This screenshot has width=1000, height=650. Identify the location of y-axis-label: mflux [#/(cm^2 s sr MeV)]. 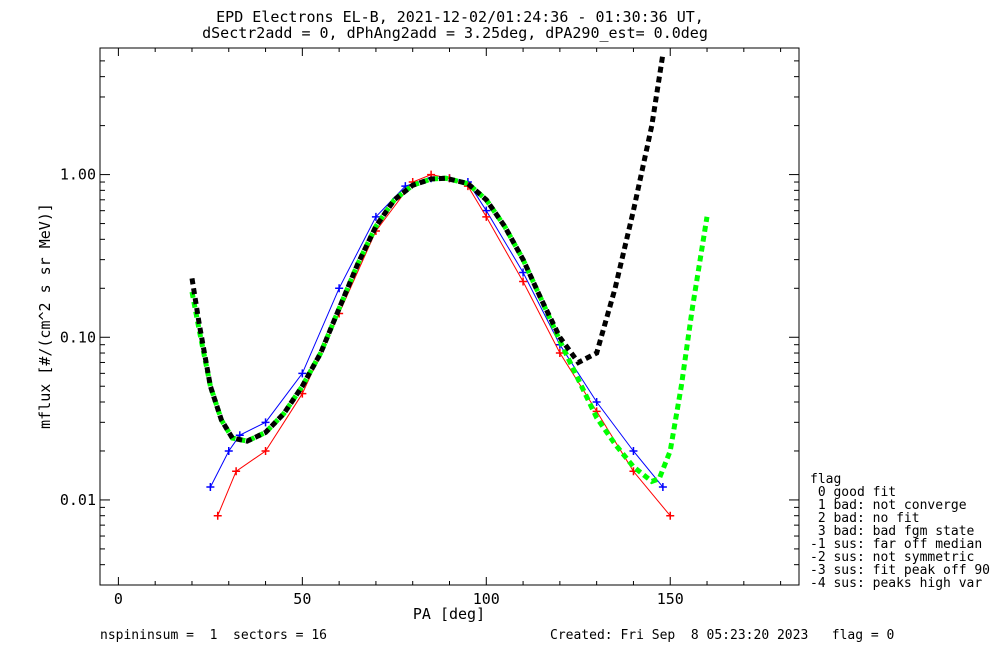
(45, 316).